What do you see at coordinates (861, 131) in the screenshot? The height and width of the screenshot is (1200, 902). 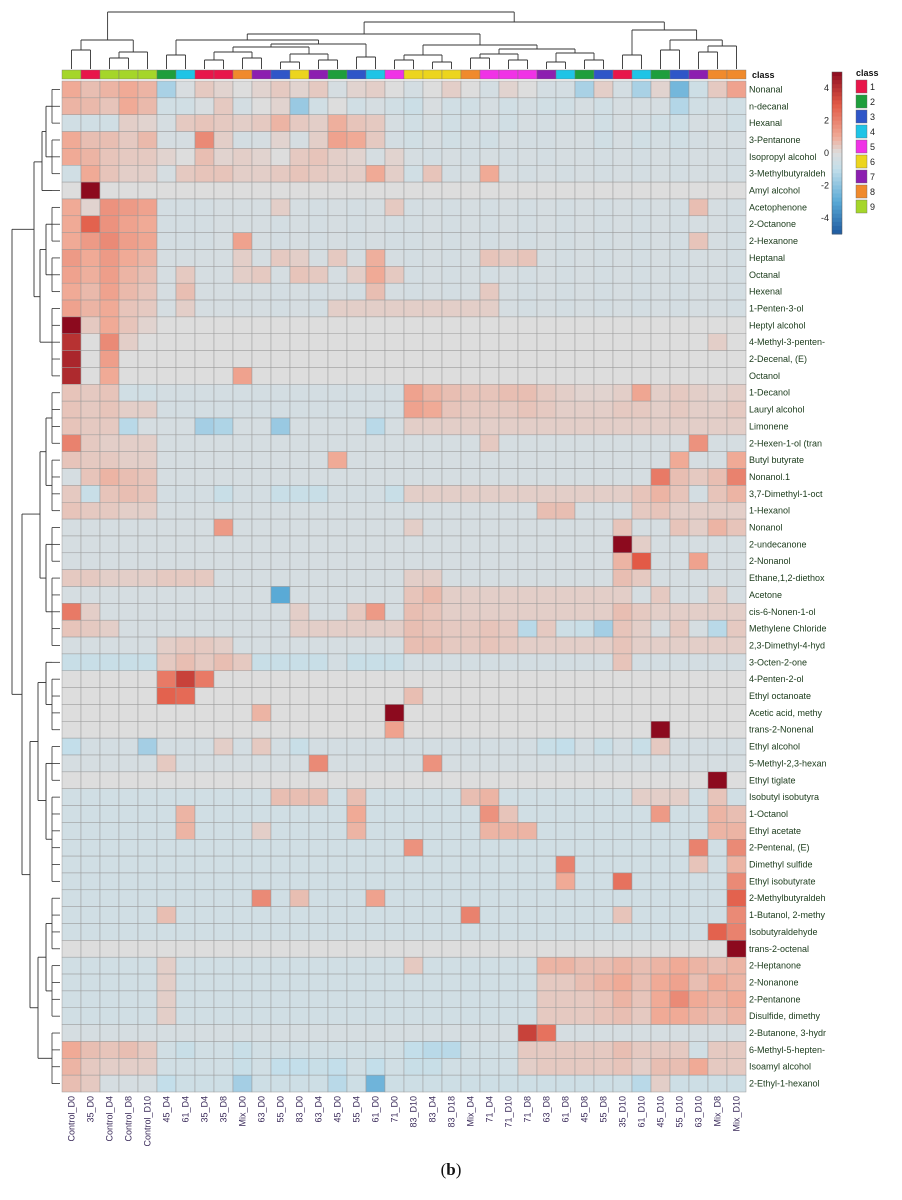 I see `class-legend-swatch` at bounding box center [861, 131].